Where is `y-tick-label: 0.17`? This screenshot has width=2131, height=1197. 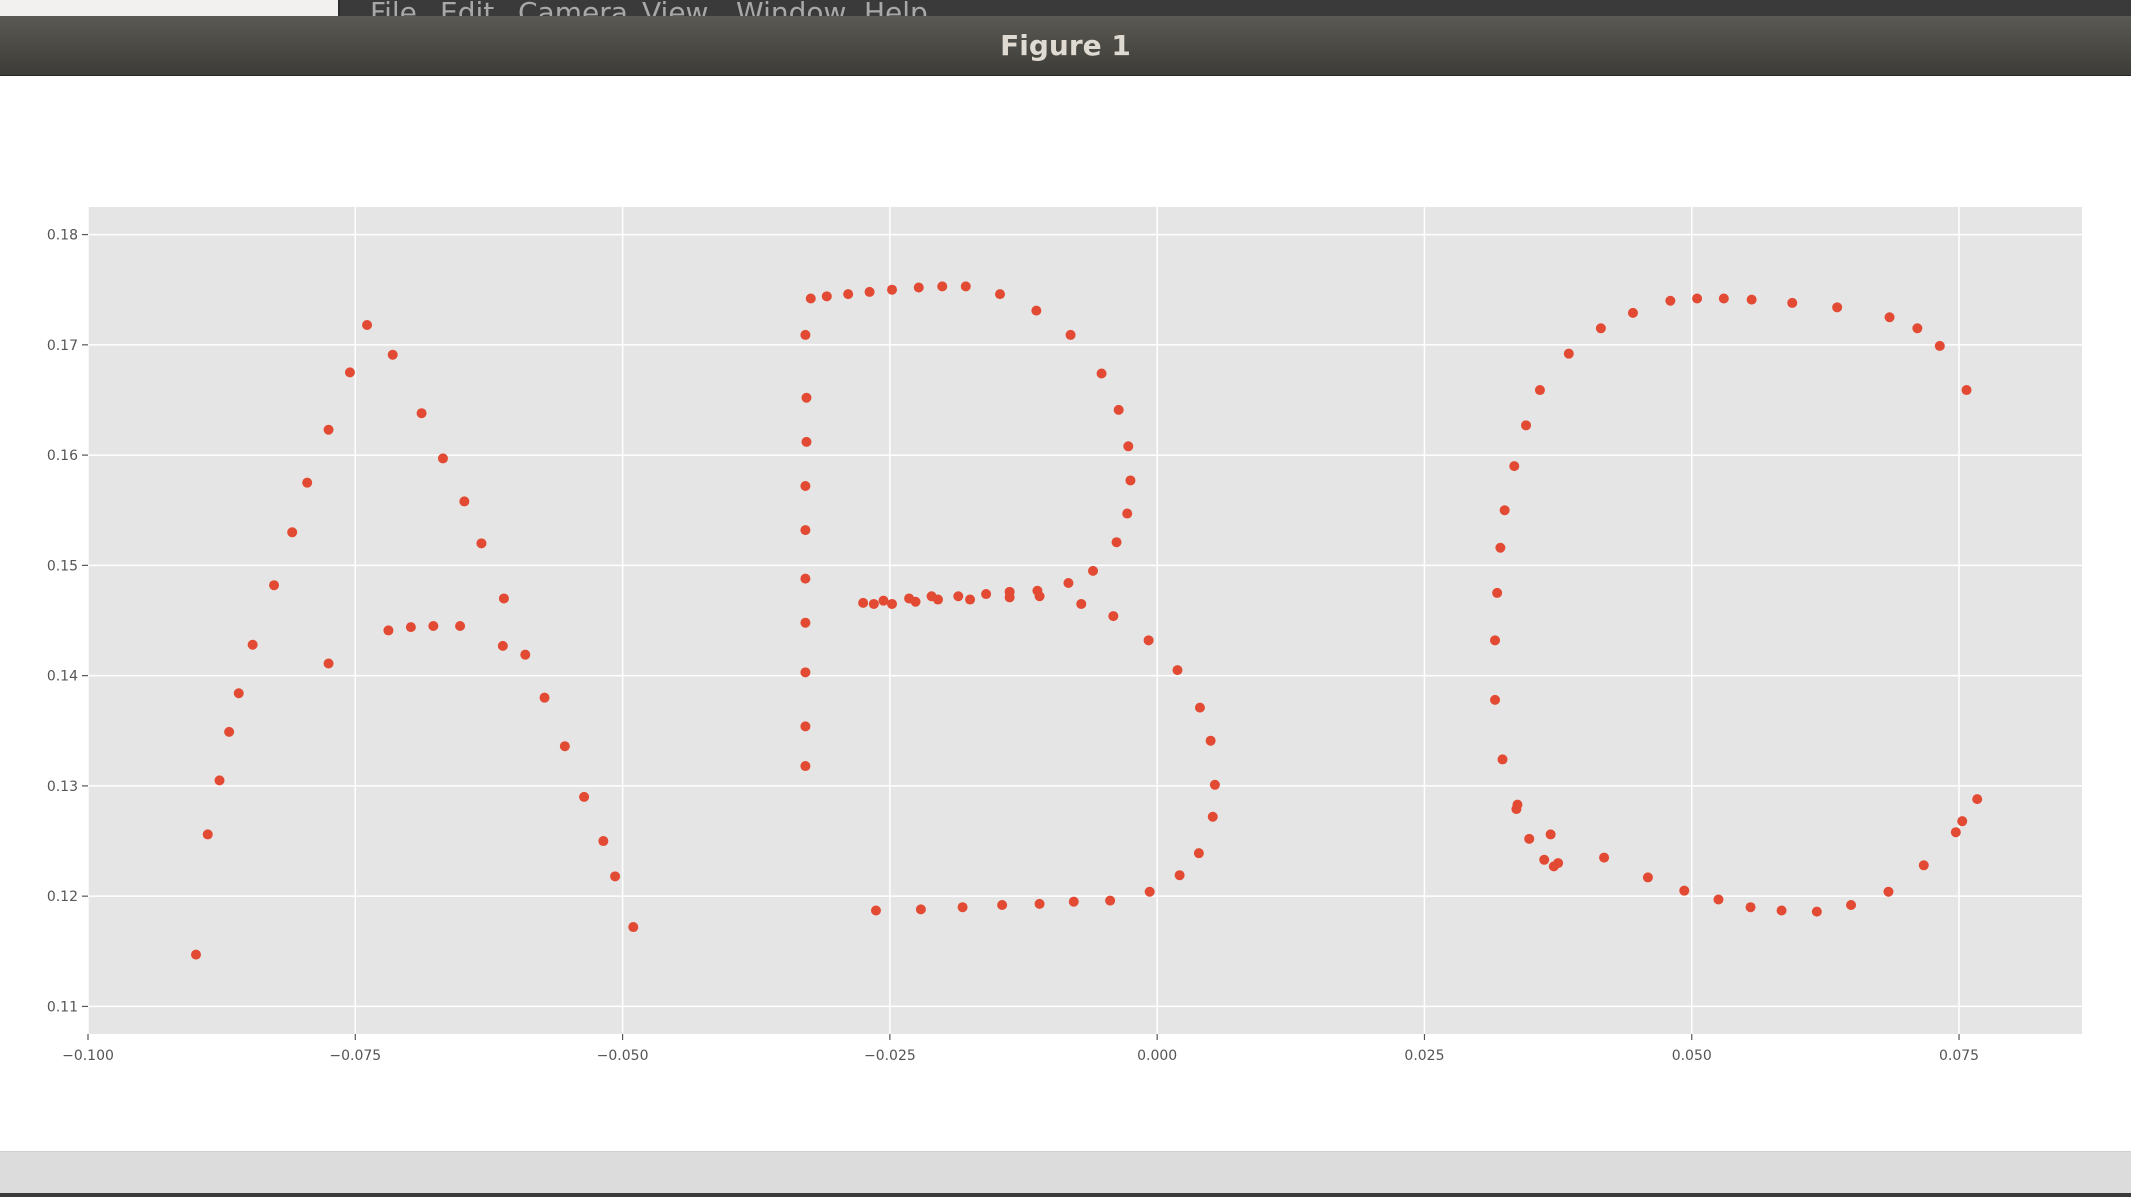 y-tick-label: 0.17 is located at coordinates (62, 346).